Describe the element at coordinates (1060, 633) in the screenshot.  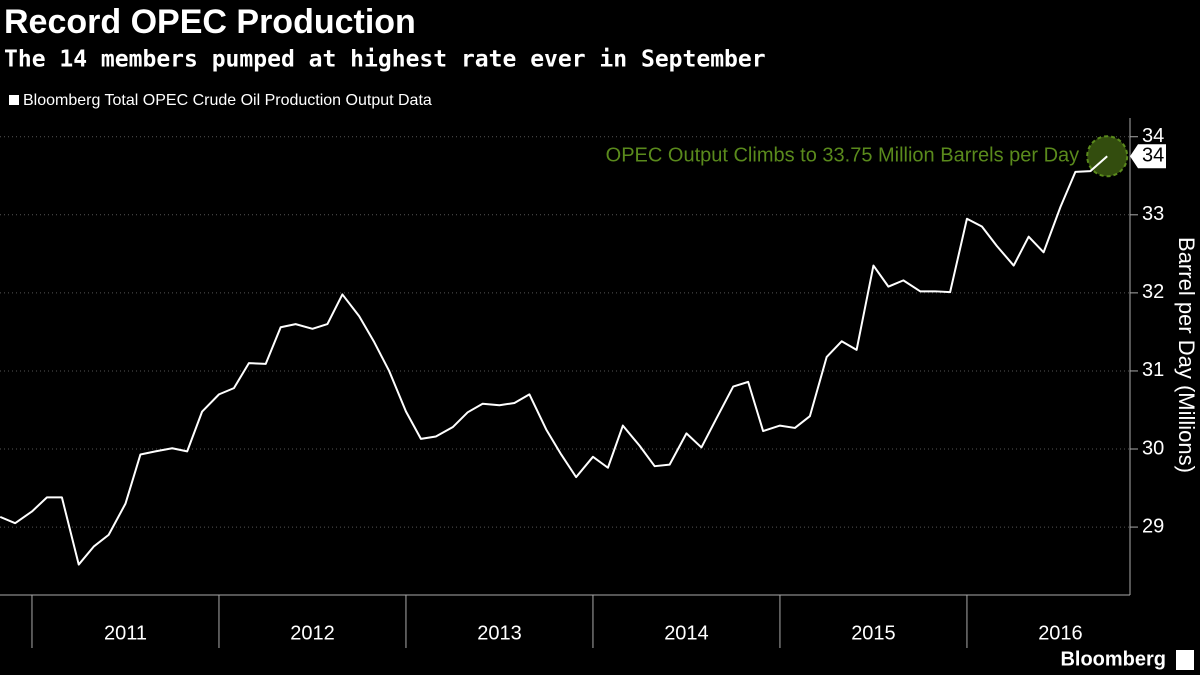
I see `x-tick-label: 2016` at that location.